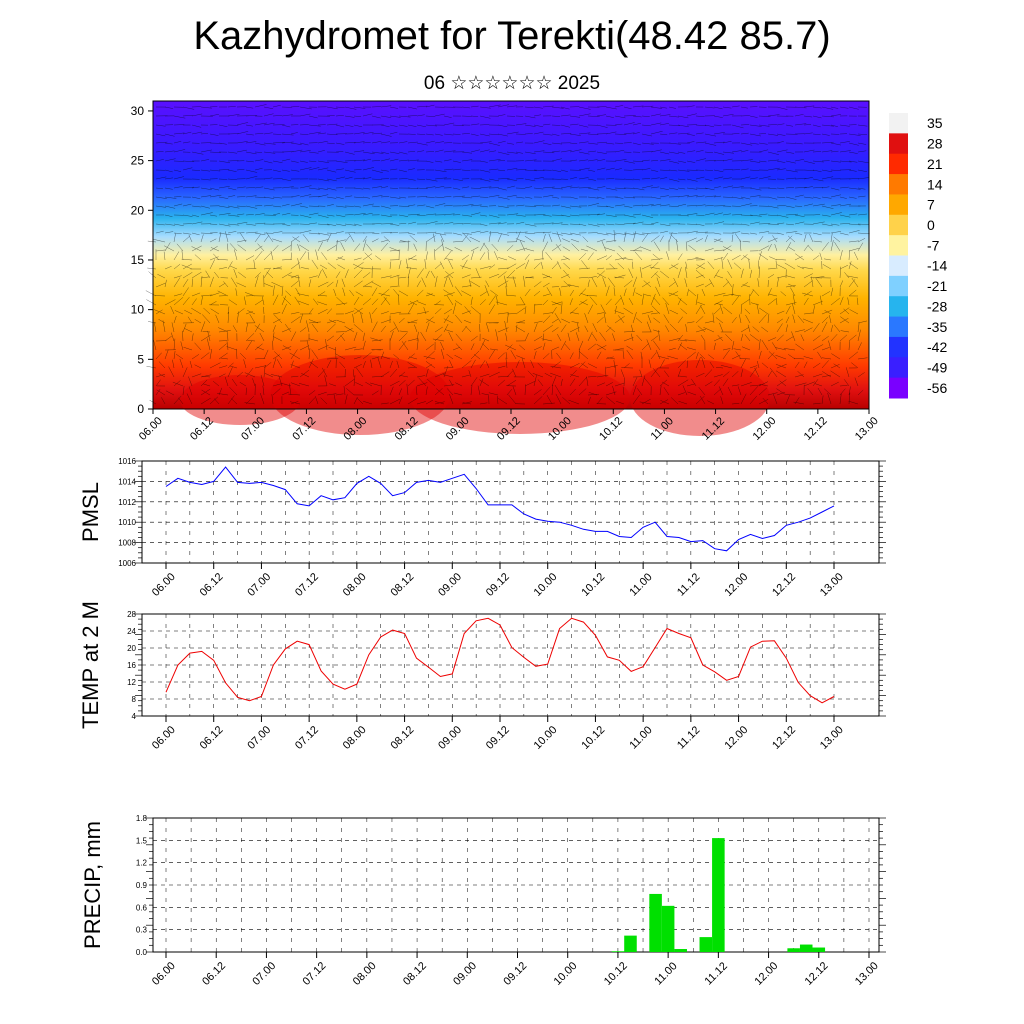  I want to click on x-tick-label: 06.00, so click(164, 974).